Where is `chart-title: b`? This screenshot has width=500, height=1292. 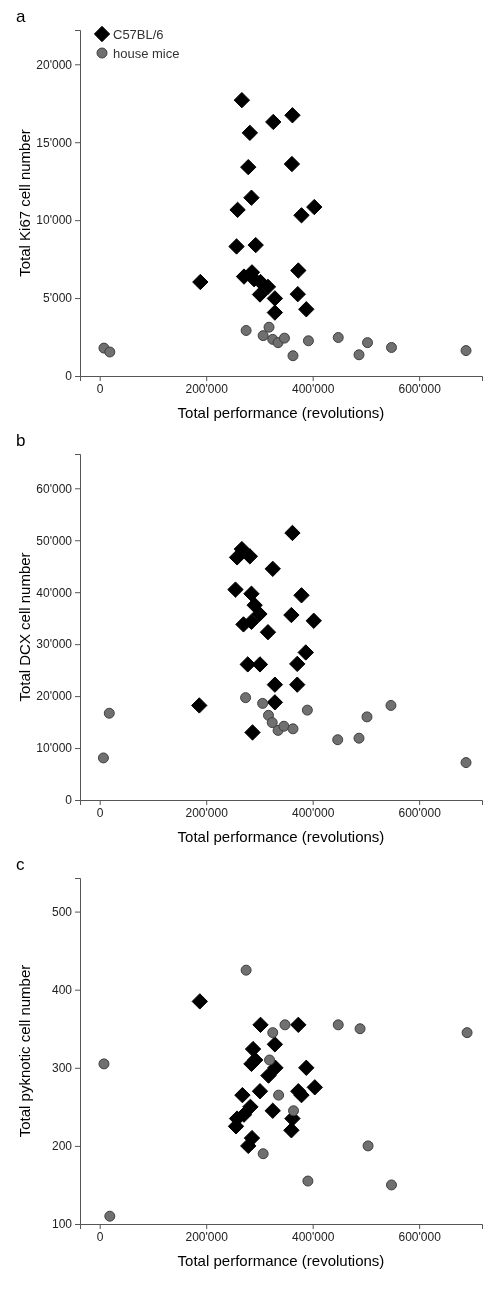
chart-title: b is located at coordinates (21, 440).